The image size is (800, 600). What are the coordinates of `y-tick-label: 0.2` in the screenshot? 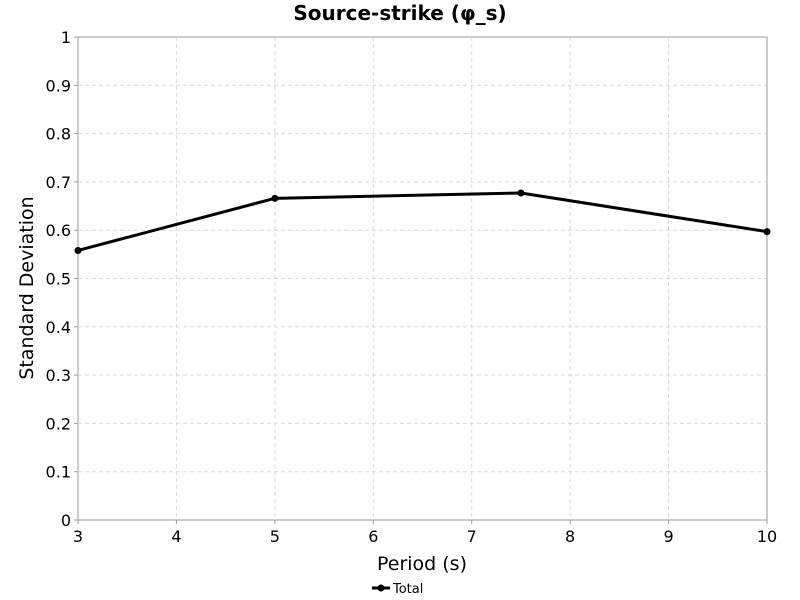 It's located at (58, 423).